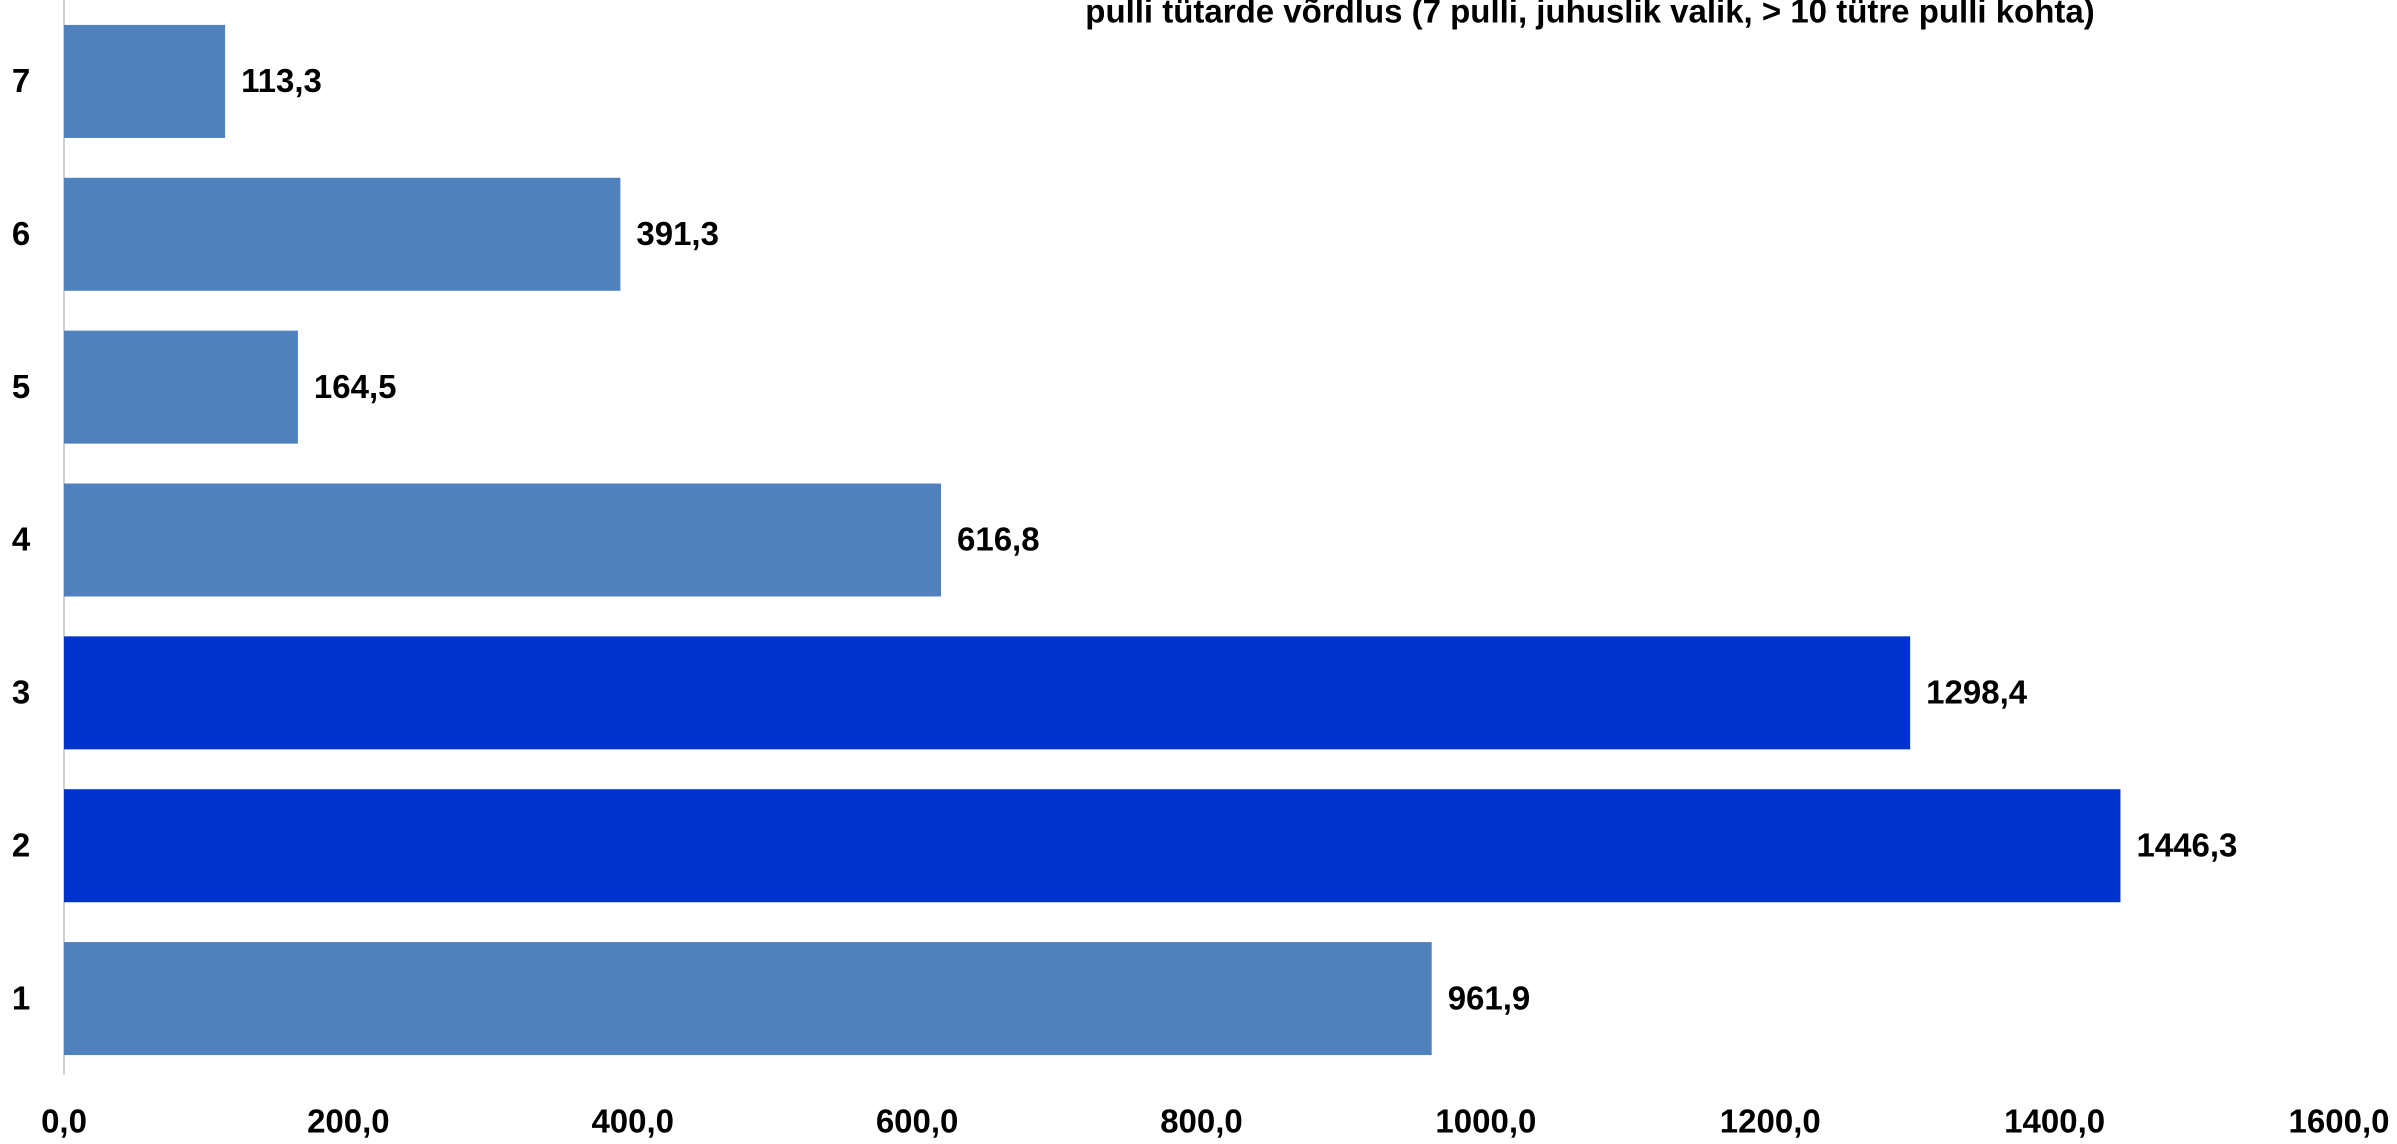  I want to click on x-tick-label: 1600,0, so click(2339, 1121).